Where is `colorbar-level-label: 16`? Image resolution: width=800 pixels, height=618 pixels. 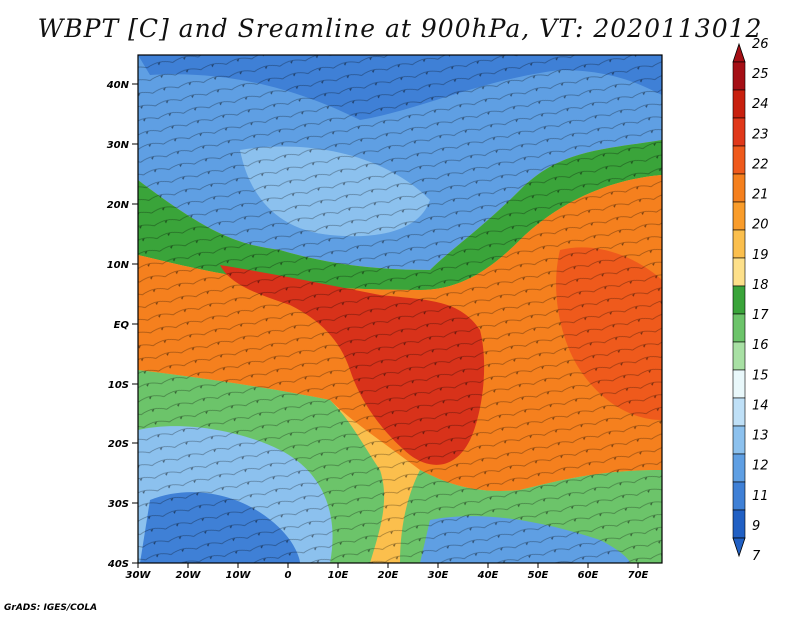 colorbar-level-label: 16 is located at coordinates (760, 345).